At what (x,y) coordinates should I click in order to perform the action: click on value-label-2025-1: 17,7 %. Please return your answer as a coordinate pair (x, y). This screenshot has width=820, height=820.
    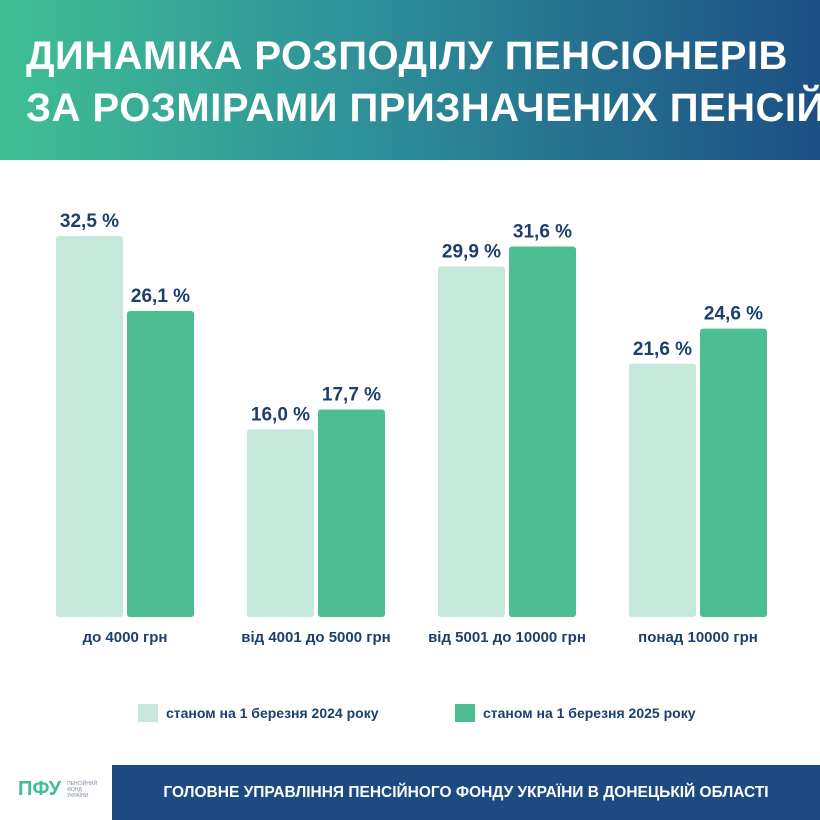
    Looking at the image, I should click on (351, 395).